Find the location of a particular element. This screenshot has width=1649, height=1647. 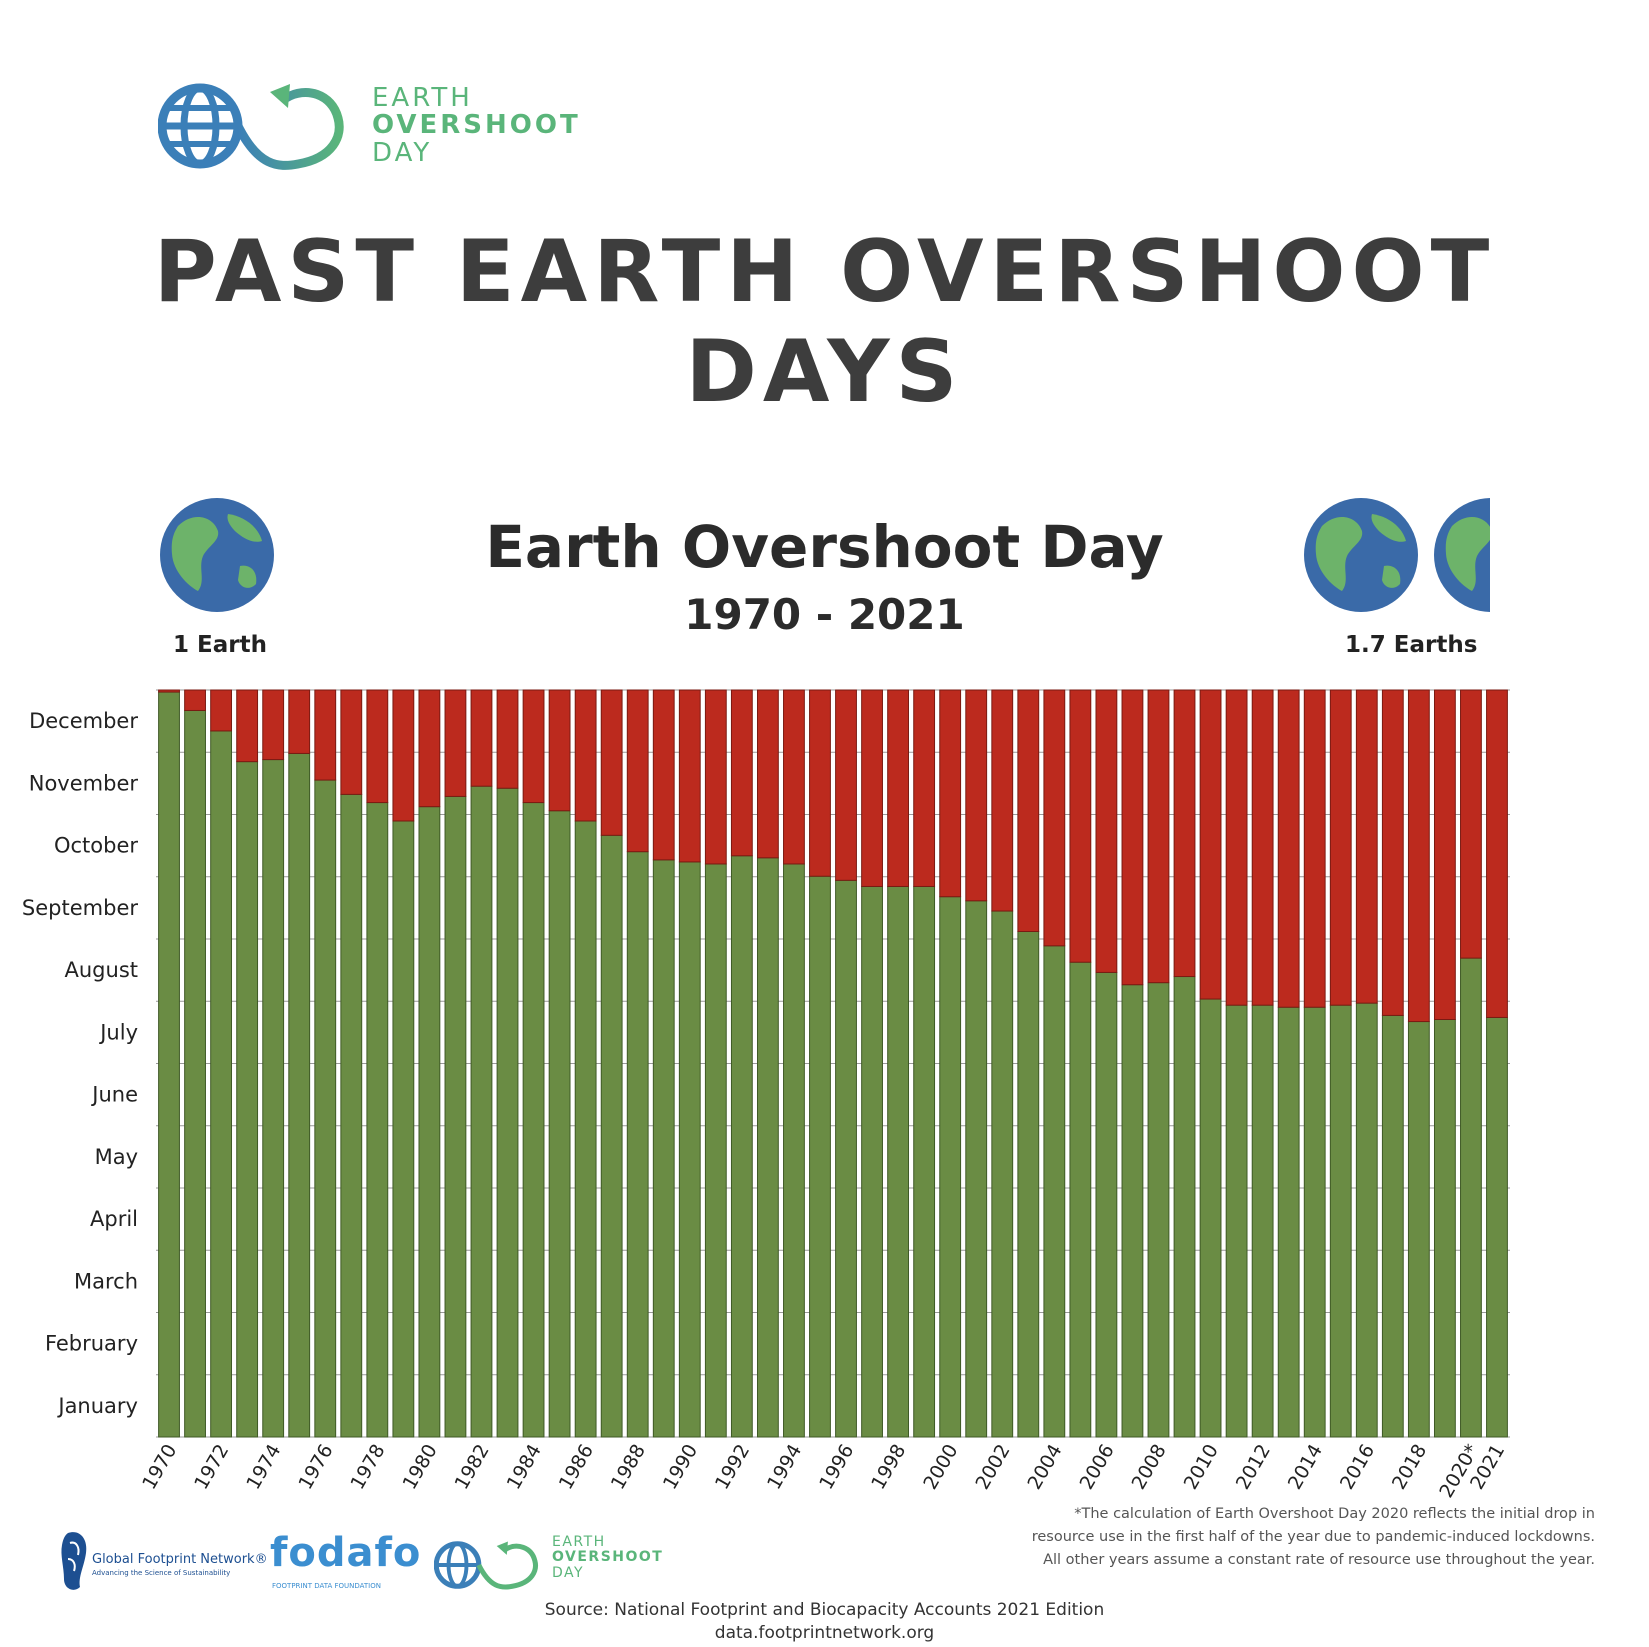

y-tick-label: August is located at coordinates (102, 970).